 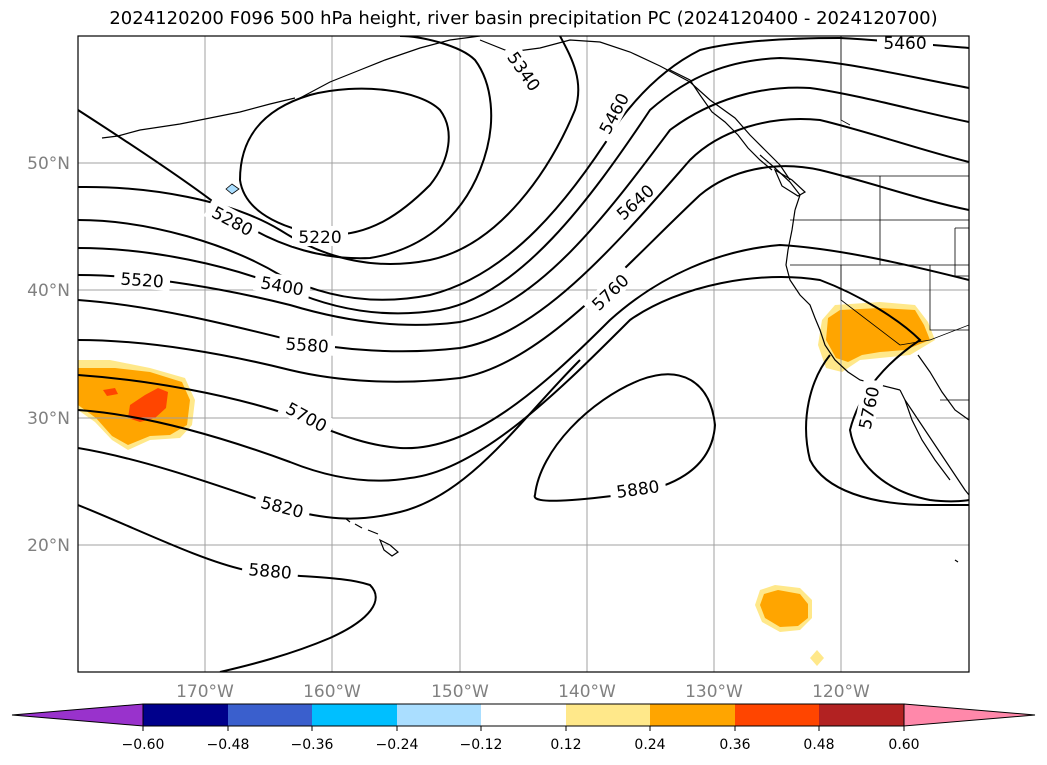 What do you see at coordinates (943, 387) in the screenshot?
I see `coast-gulf-california` at bounding box center [943, 387].